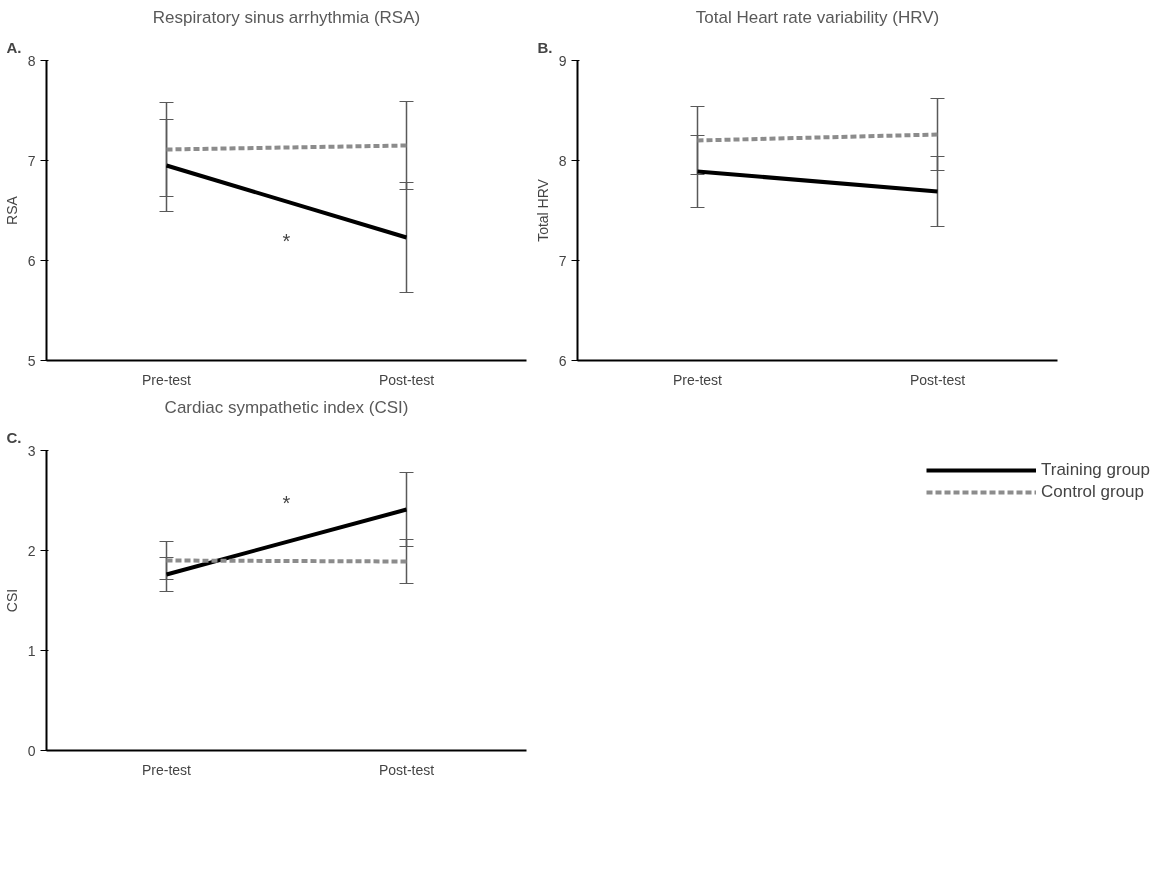 Image resolution: width=1164 pixels, height=874 pixels. I want to click on chart-title: Cardiac sympathetic index (CSI), so click(286, 407).